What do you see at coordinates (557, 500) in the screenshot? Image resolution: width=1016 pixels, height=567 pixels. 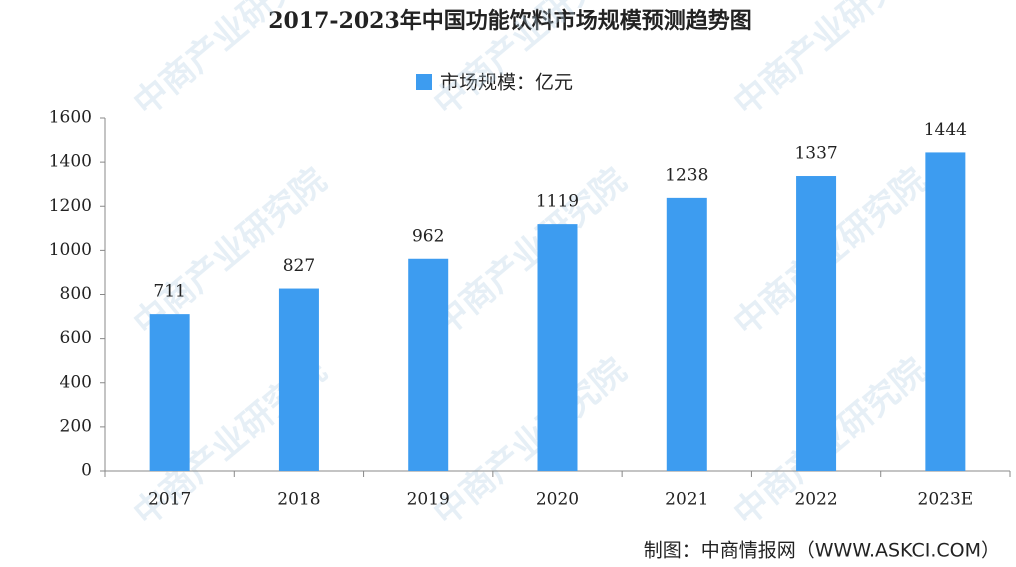 I see `x-tick-label: 2020` at bounding box center [557, 500].